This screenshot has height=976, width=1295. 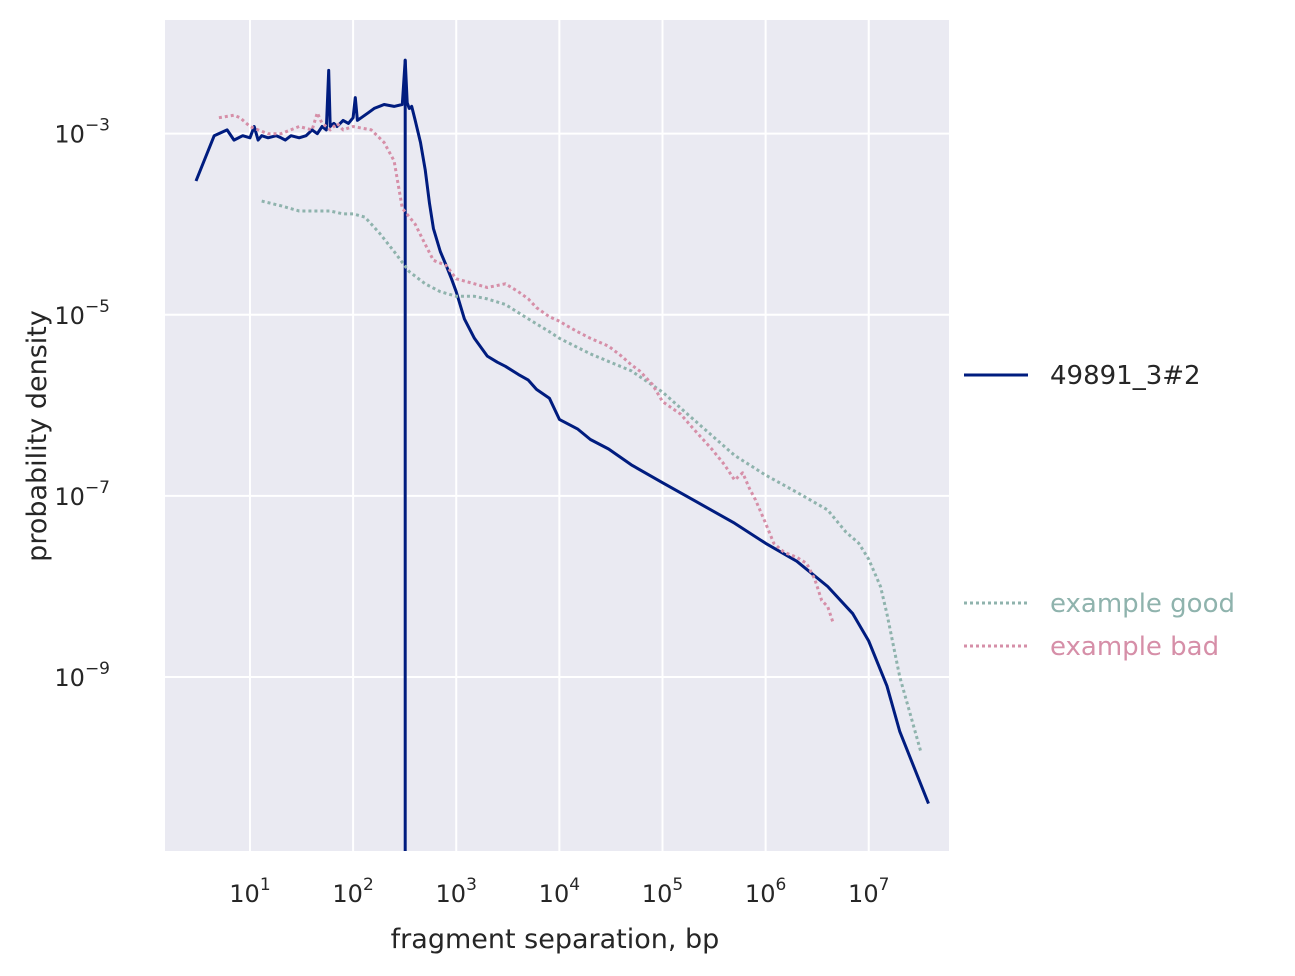 What do you see at coordinates (868, 891) in the screenshot?
I see `x-tick-label-6: 10⁷` at bounding box center [868, 891].